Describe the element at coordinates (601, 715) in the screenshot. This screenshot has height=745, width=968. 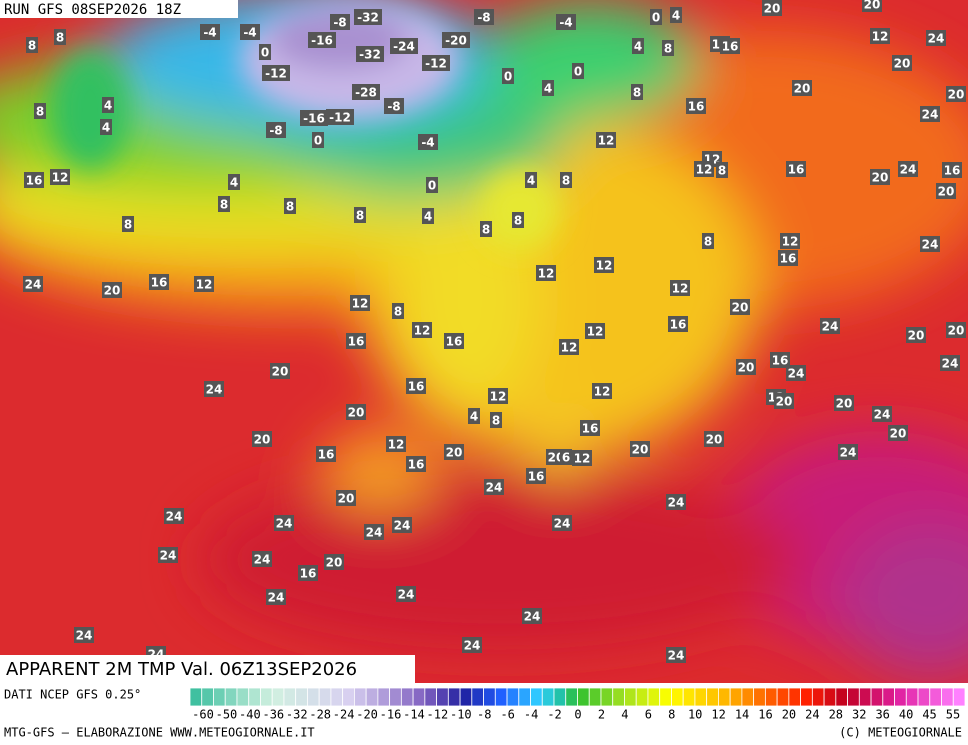
I see `legend-label: 2` at that location.